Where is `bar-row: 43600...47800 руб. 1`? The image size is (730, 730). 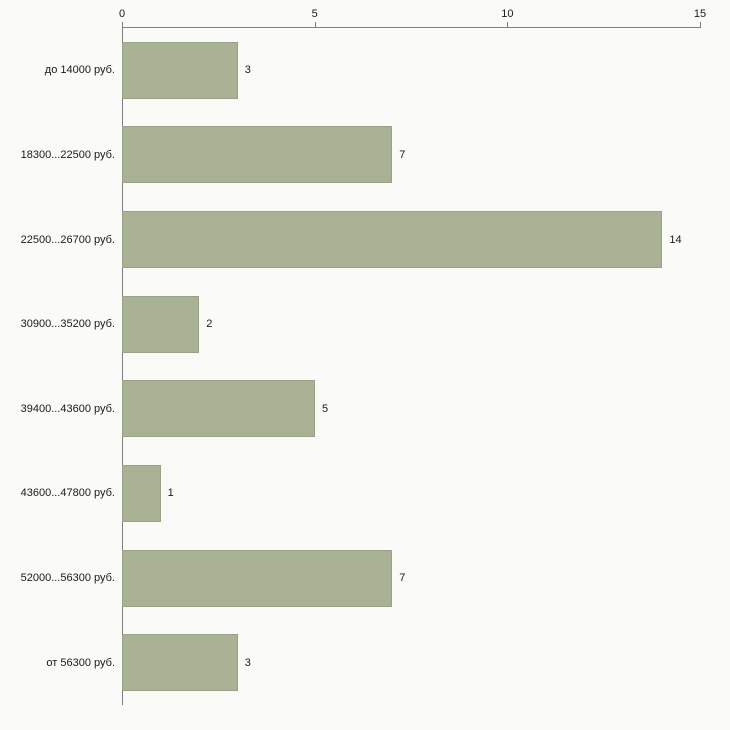 bar-row: 43600...47800 руб. 1 is located at coordinates (365, 493).